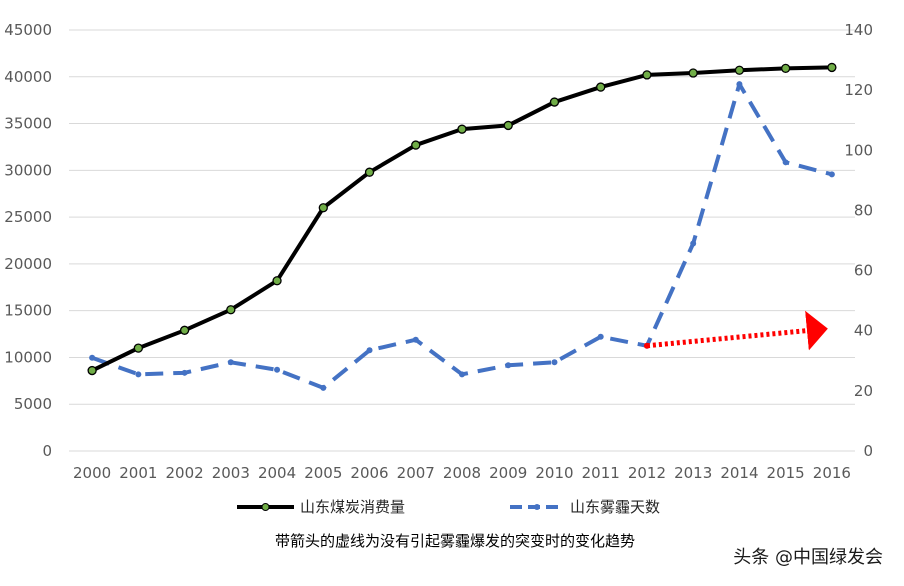  Describe the element at coordinates (858, 90) in the screenshot. I see `right-axis-tick-label: 120` at that location.